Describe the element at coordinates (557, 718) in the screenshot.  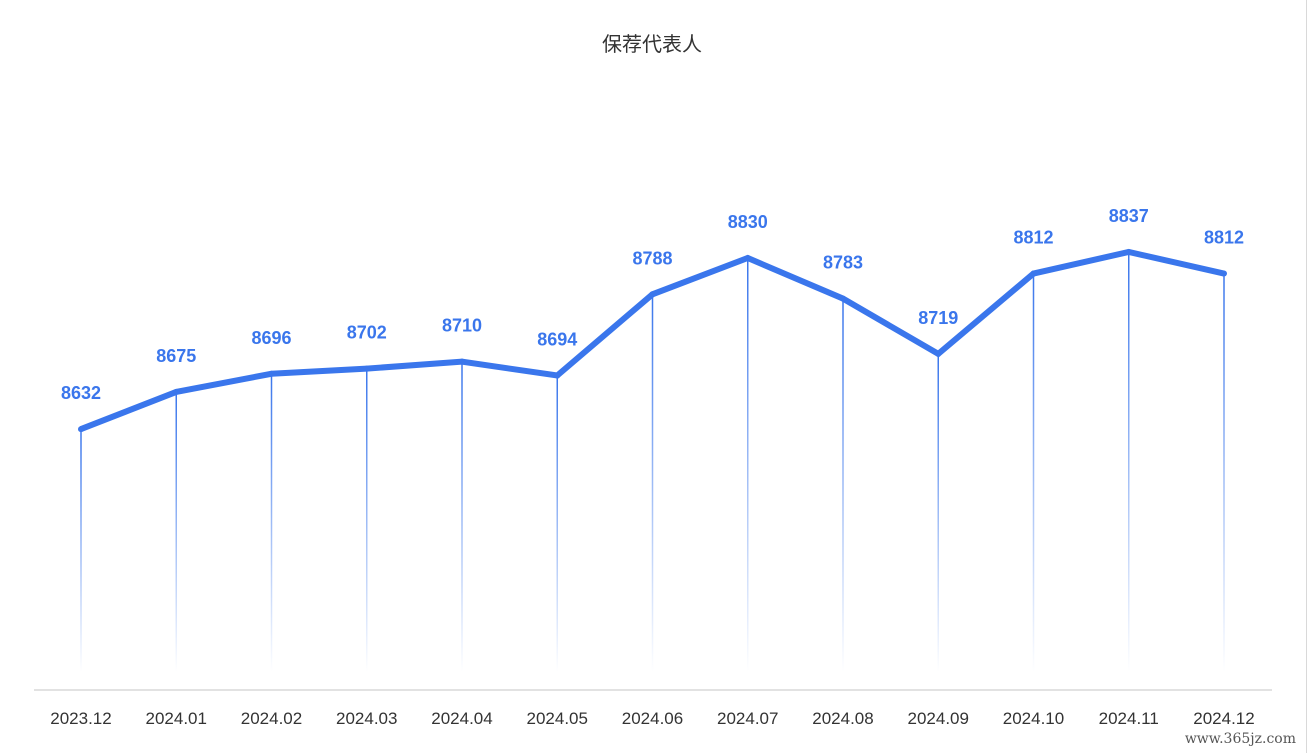
I see `x-tick-label: 2024.05` at that location.